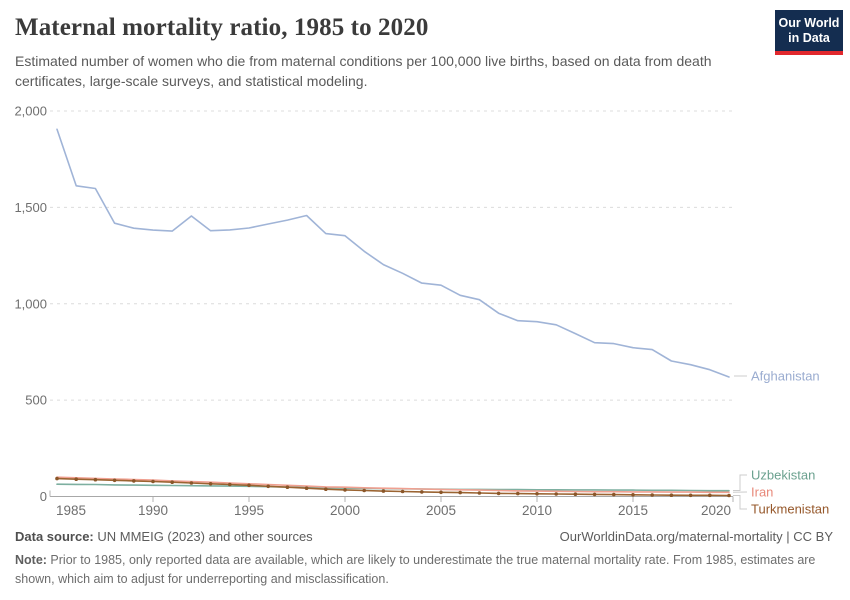 The height and width of the screenshot is (600, 850). What do you see at coordinates (203, 536) in the screenshot?
I see `data-source-text: UN MMEIG (2023) and other sources` at bounding box center [203, 536].